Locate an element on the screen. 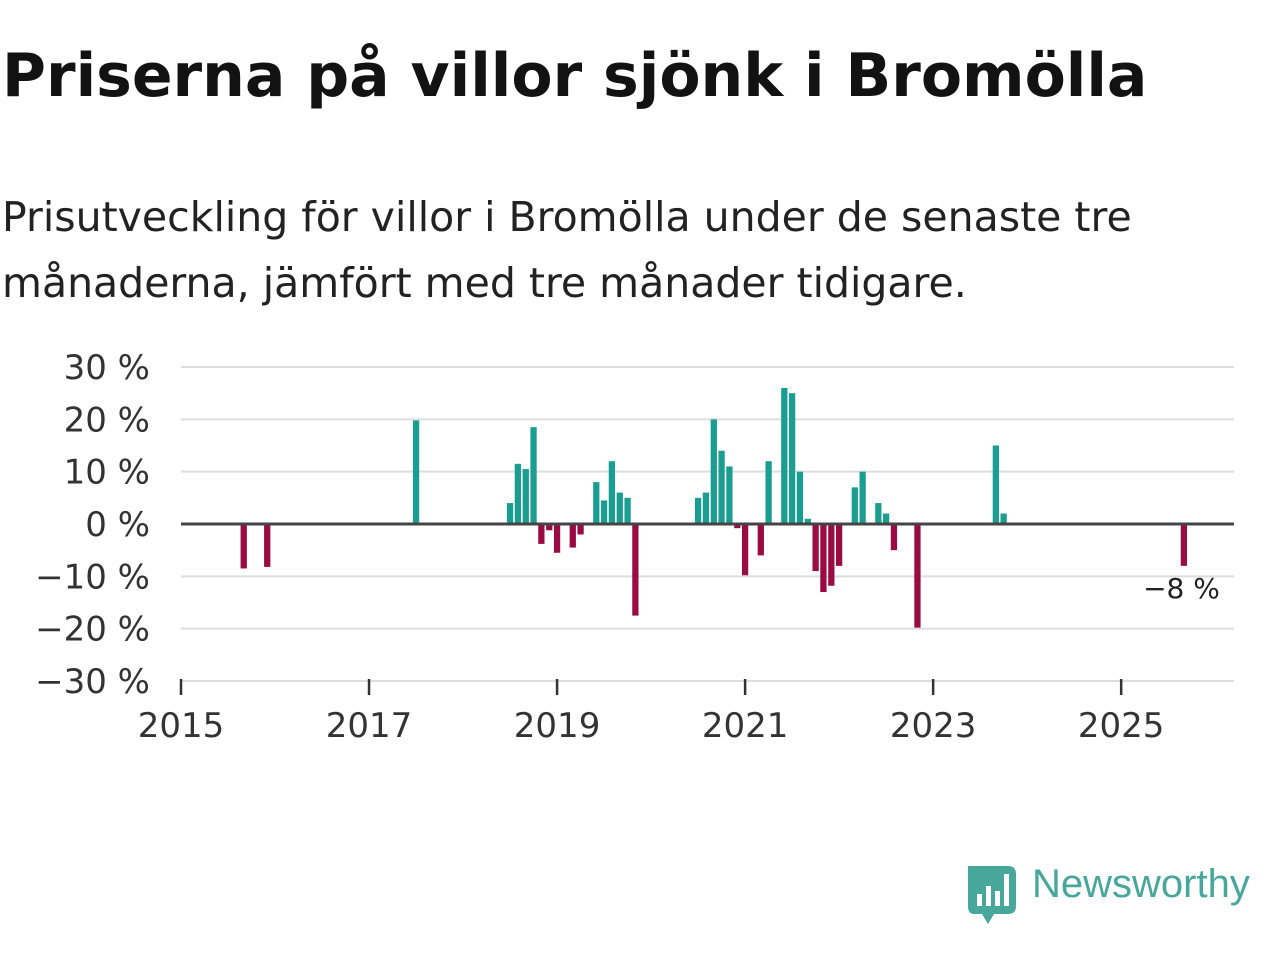 This screenshot has width=1280, height=960. newsworthy-logo is located at coordinates (992, 896).